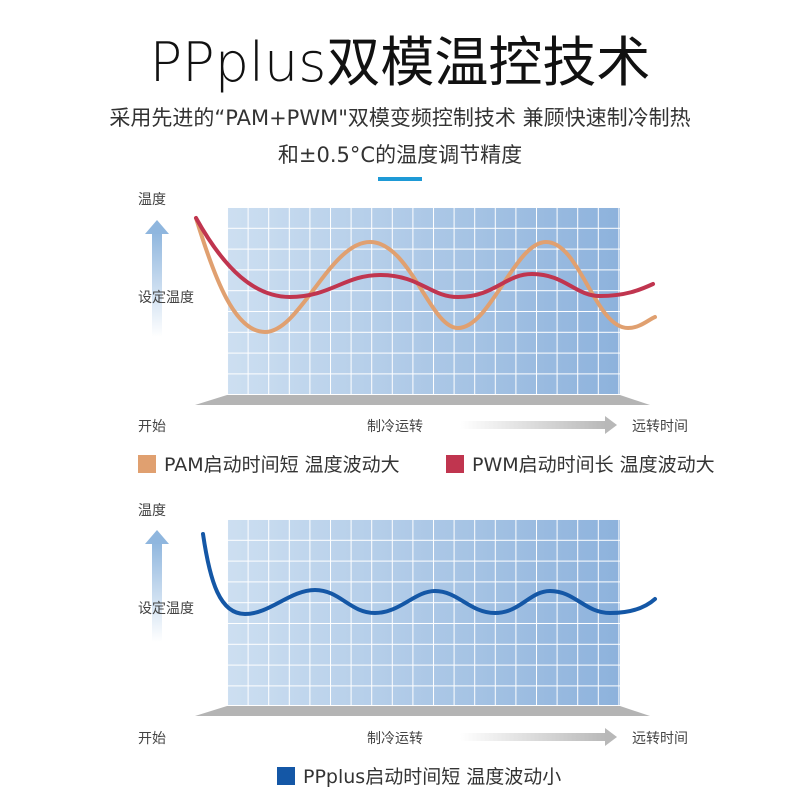 The height and width of the screenshot is (802, 800). I want to click on legend-item-pwm: PWM启动时间长 温度波动大, so click(580, 463).